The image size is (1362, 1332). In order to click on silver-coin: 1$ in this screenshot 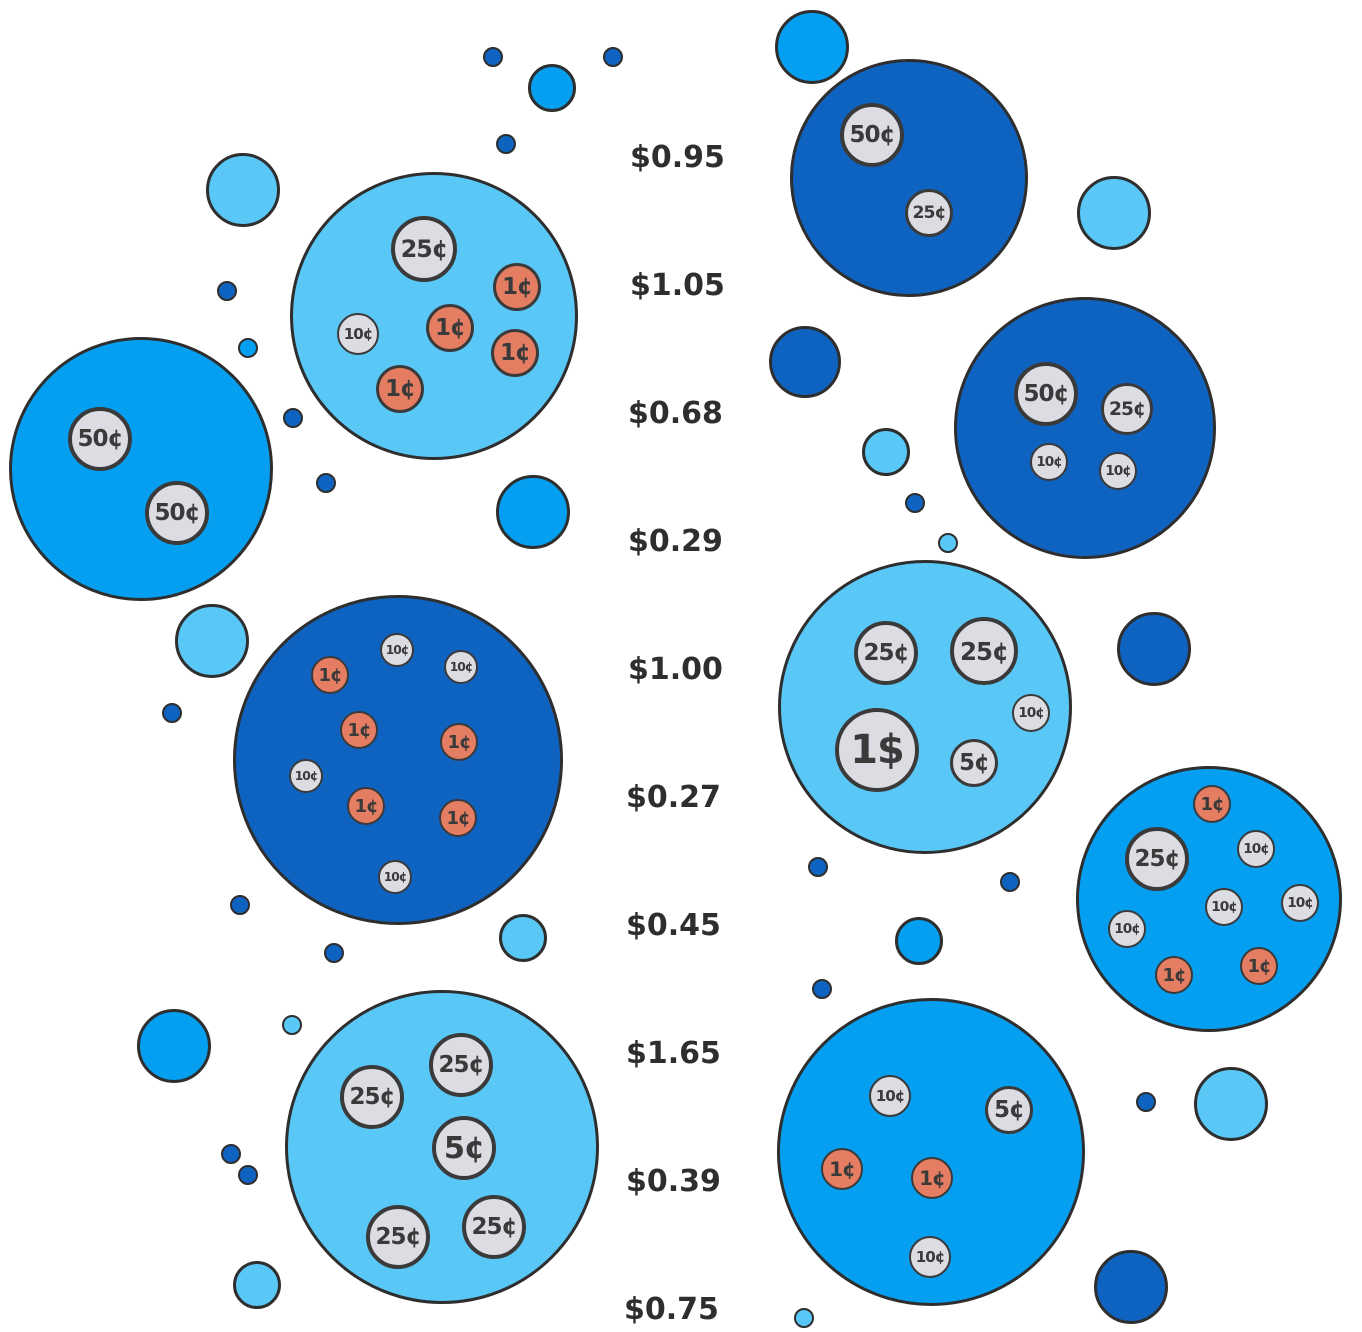, I will do `click(877, 750)`.